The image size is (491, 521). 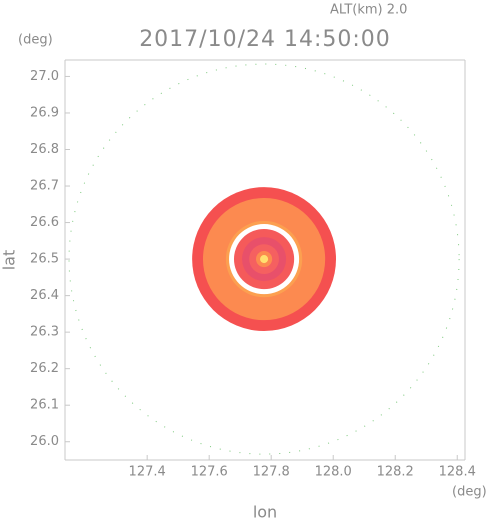 I want to click on x-tick-label: 127.4, so click(x=147, y=472).